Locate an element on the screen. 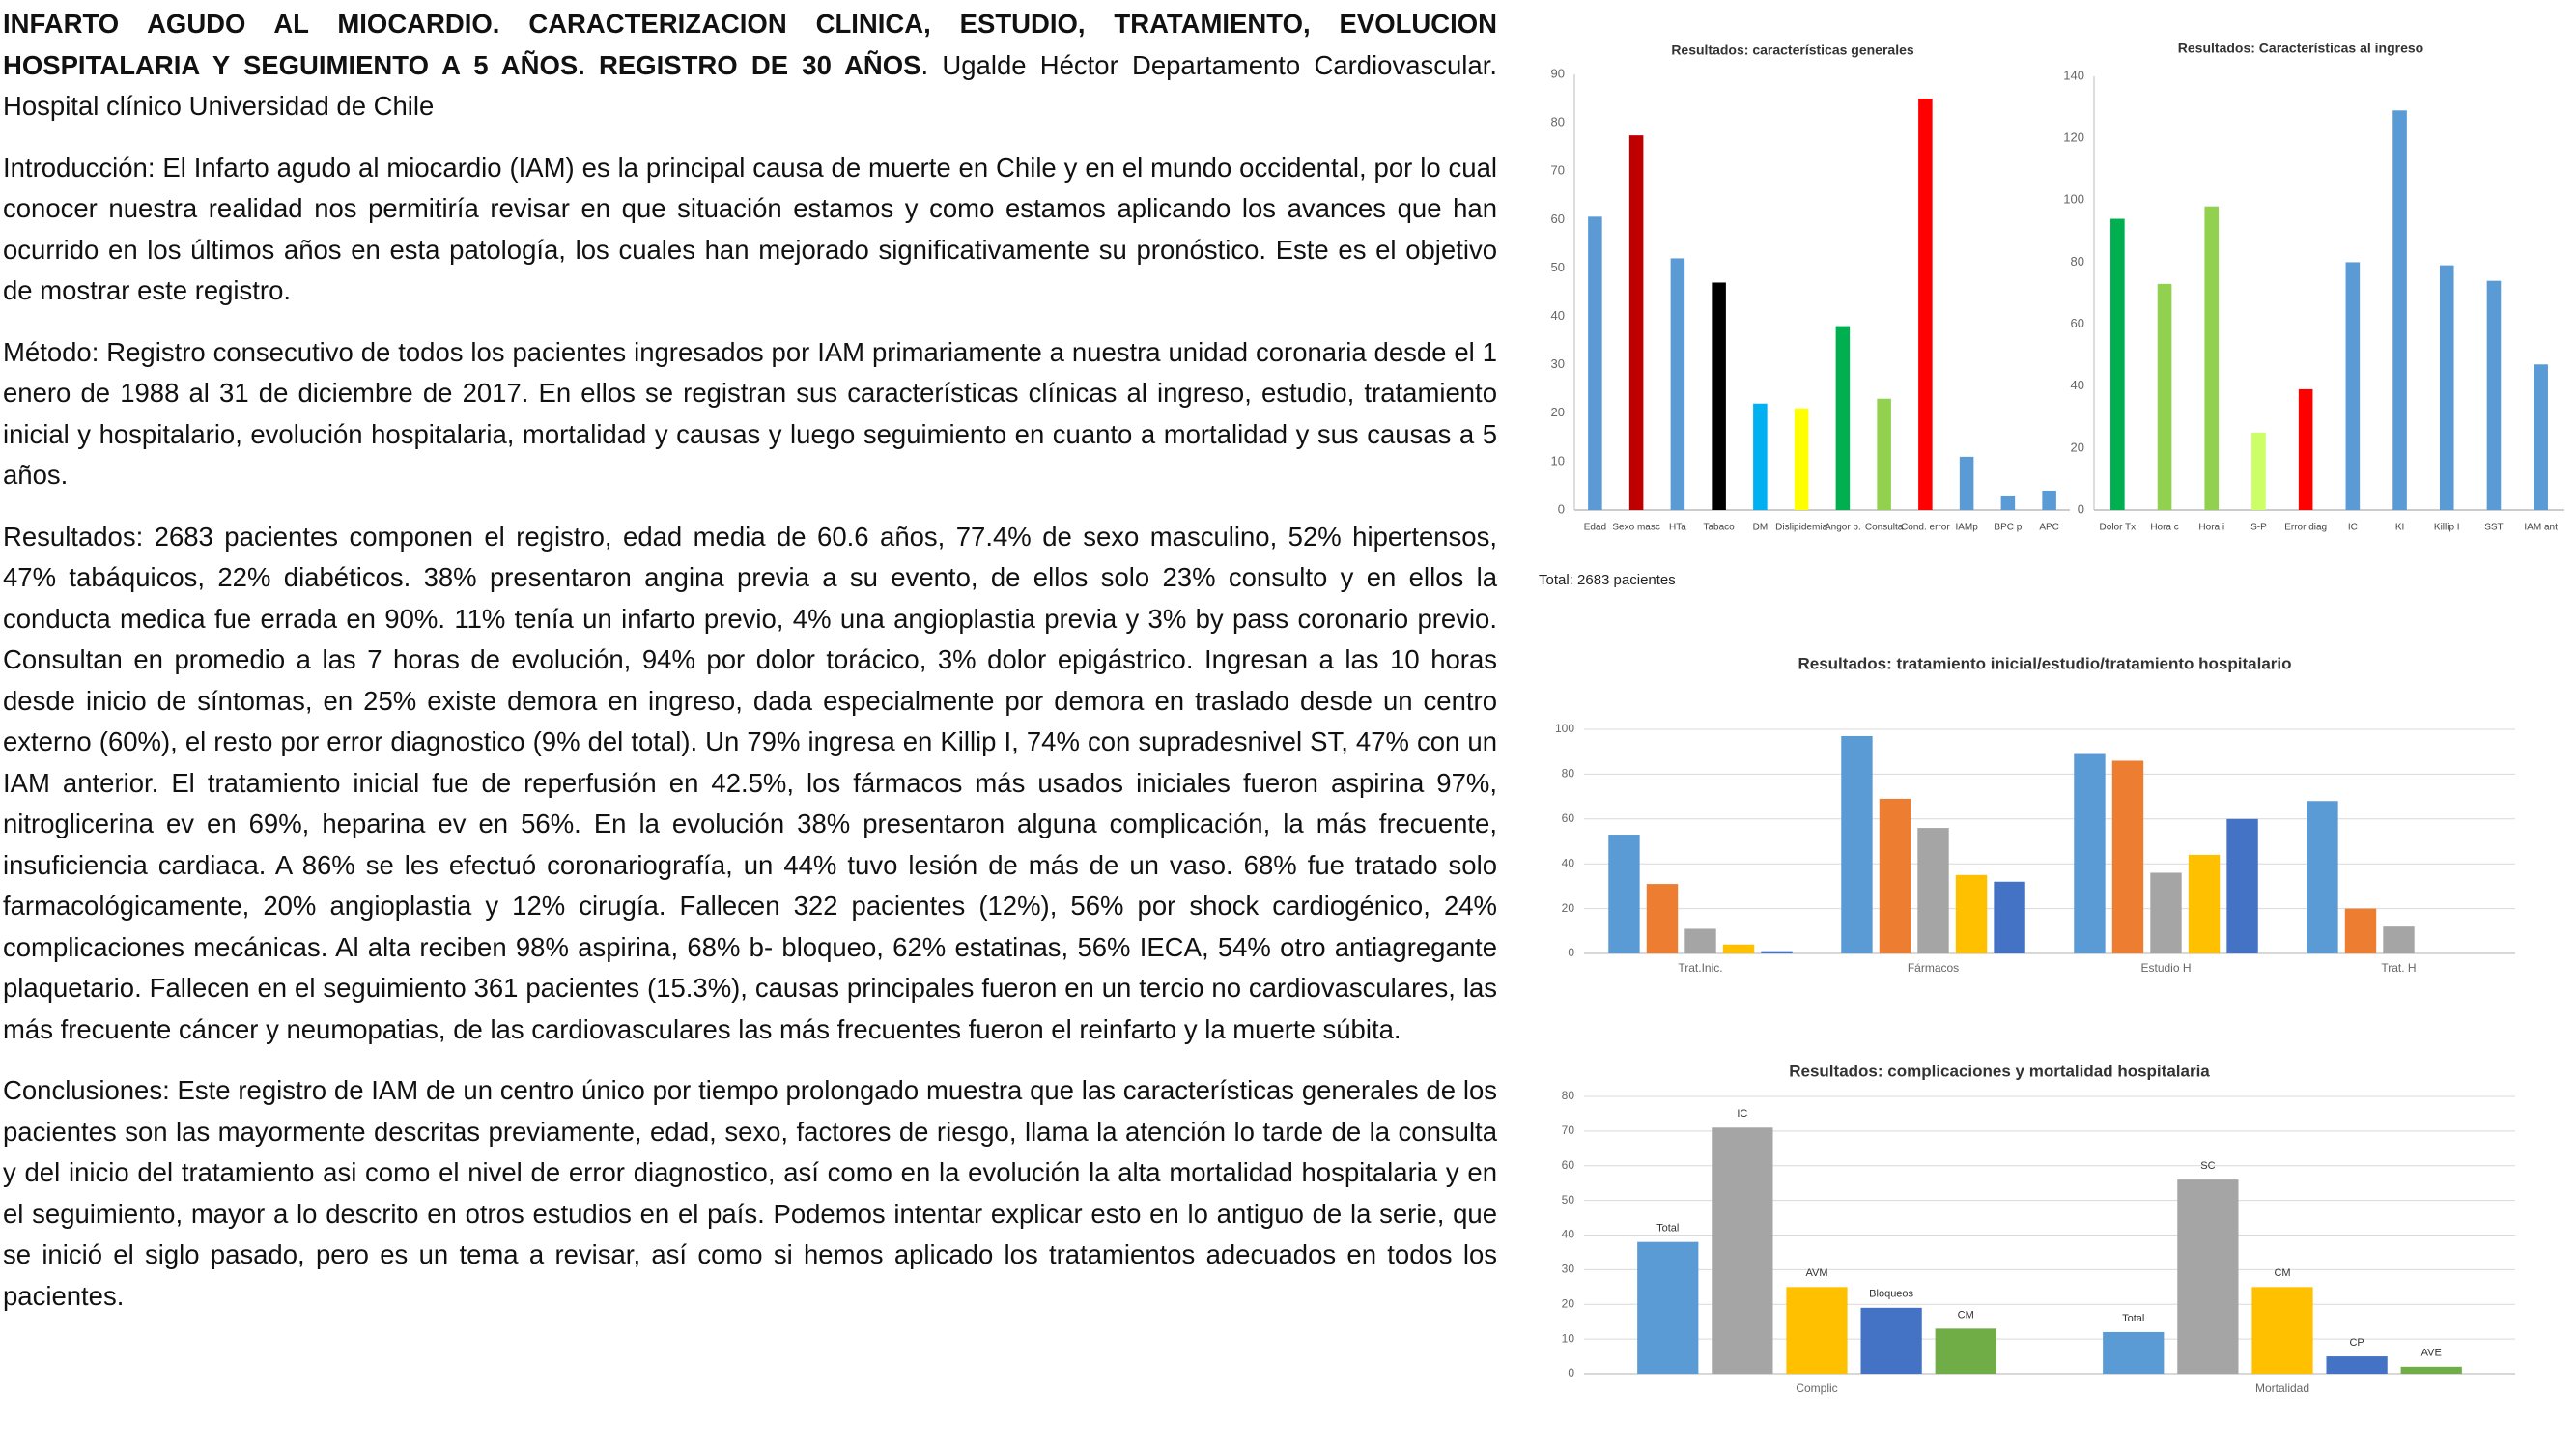  x-tick-label: Consulta is located at coordinates (1884, 528).